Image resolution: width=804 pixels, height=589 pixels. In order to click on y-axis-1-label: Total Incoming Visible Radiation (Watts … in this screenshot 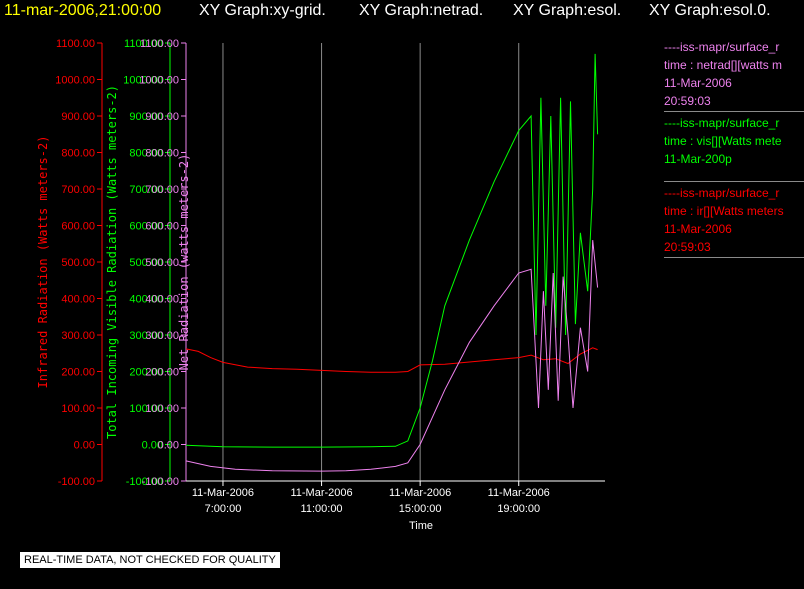, I will do `click(112, 262)`.